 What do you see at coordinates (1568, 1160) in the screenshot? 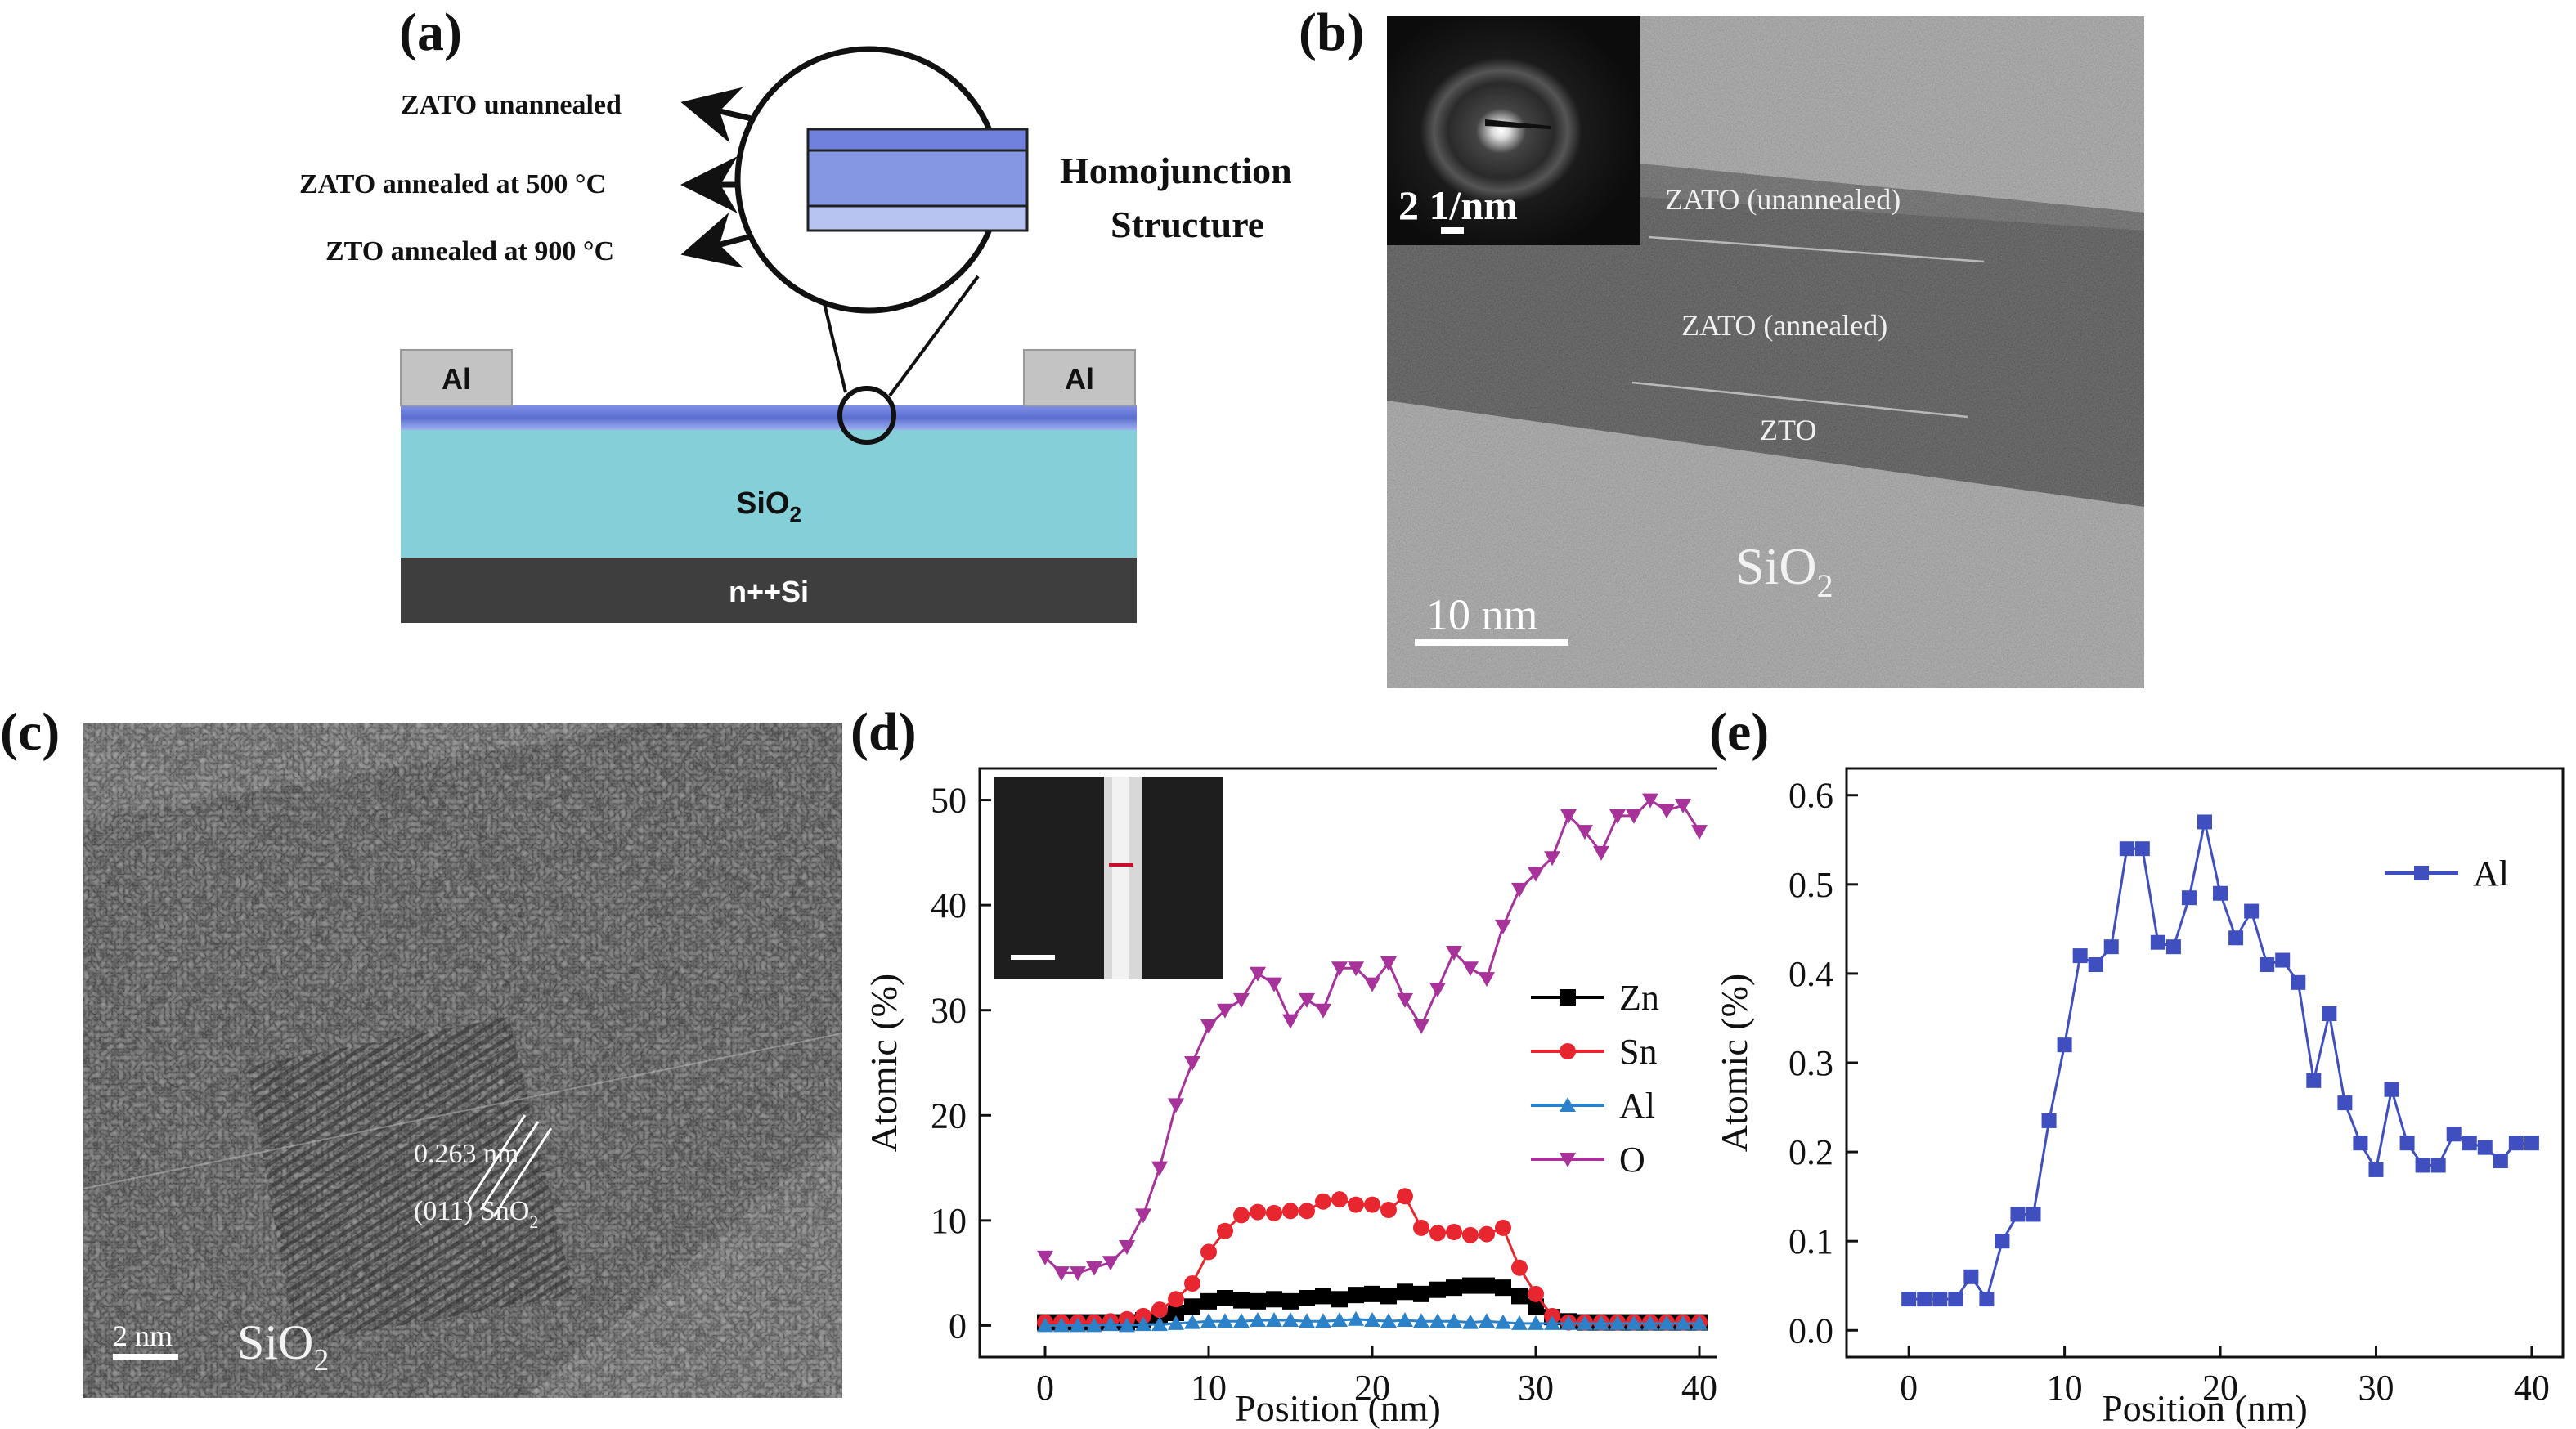
I see `legend-marker-o` at bounding box center [1568, 1160].